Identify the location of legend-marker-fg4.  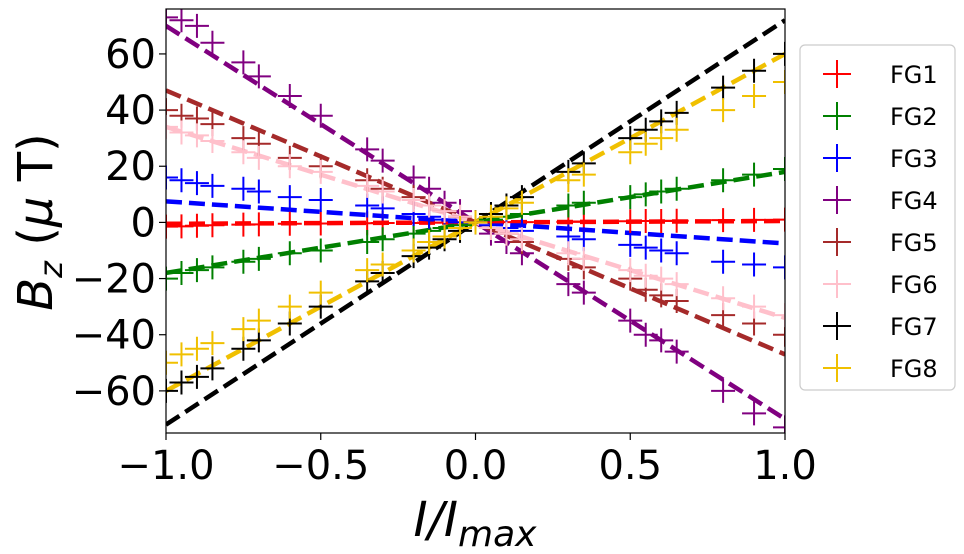
(837, 200).